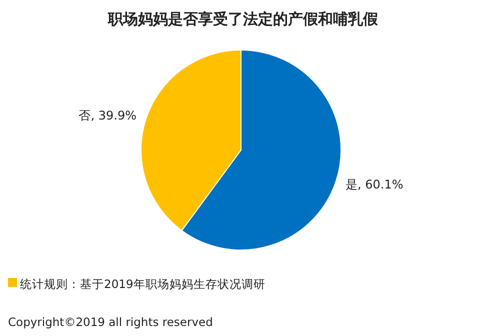  Describe the element at coordinates (143, 284) in the screenshot. I see `text: 统计规则：基于2019年职场妈妈生存状况调研` at that location.